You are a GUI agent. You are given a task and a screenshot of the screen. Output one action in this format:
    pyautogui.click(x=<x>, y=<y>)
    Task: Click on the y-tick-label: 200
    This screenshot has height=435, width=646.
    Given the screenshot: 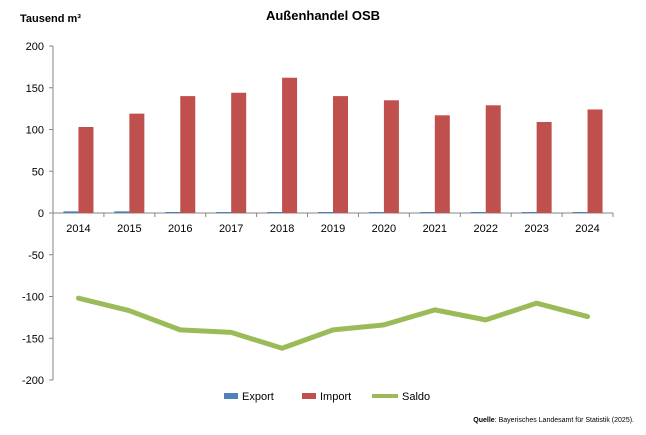 What is the action you would take?
    pyautogui.click(x=35, y=47)
    